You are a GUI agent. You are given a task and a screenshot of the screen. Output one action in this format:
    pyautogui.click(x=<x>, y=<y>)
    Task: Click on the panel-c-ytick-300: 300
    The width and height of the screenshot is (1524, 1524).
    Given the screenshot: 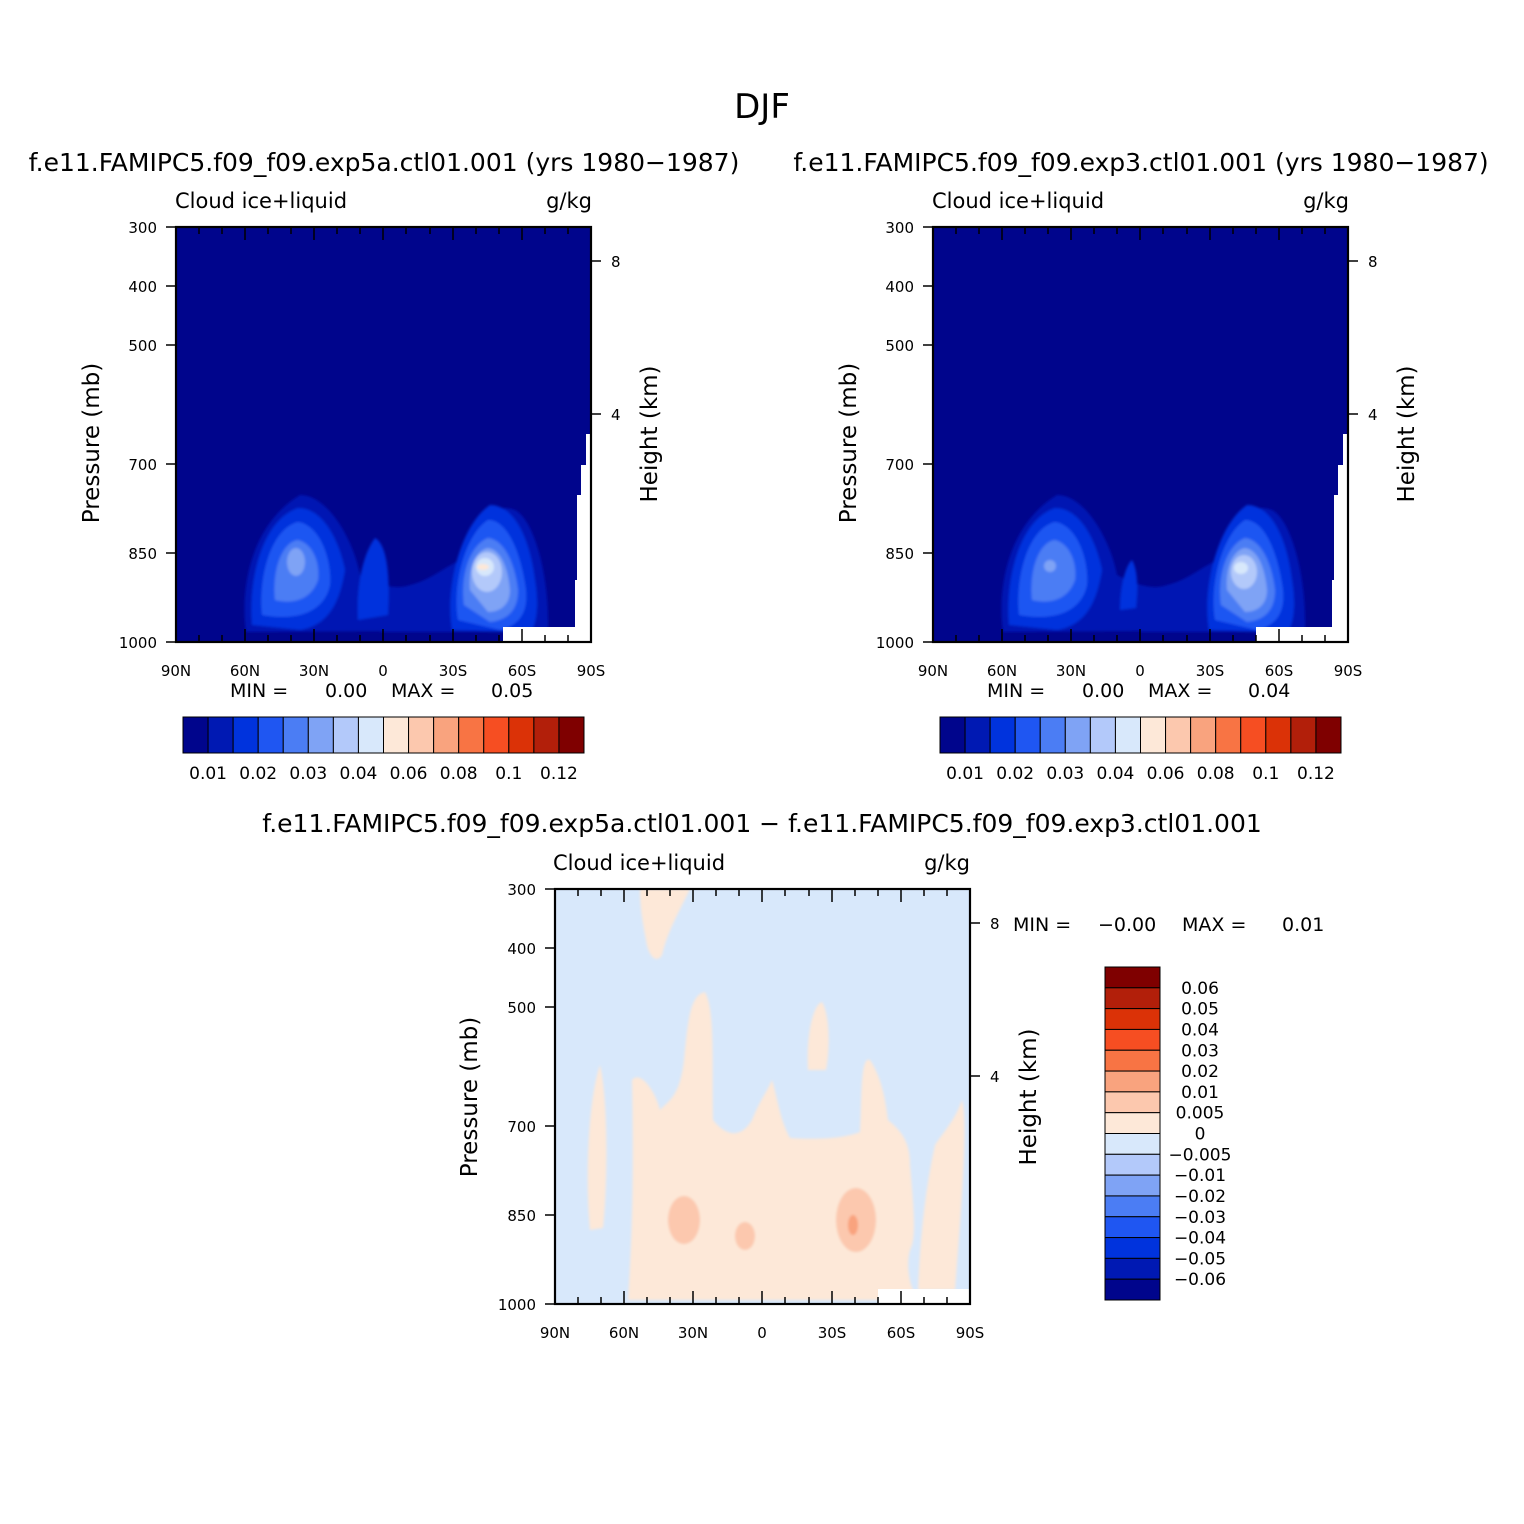 What is the action you would take?
    pyautogui.click(x=521, y=890)
    